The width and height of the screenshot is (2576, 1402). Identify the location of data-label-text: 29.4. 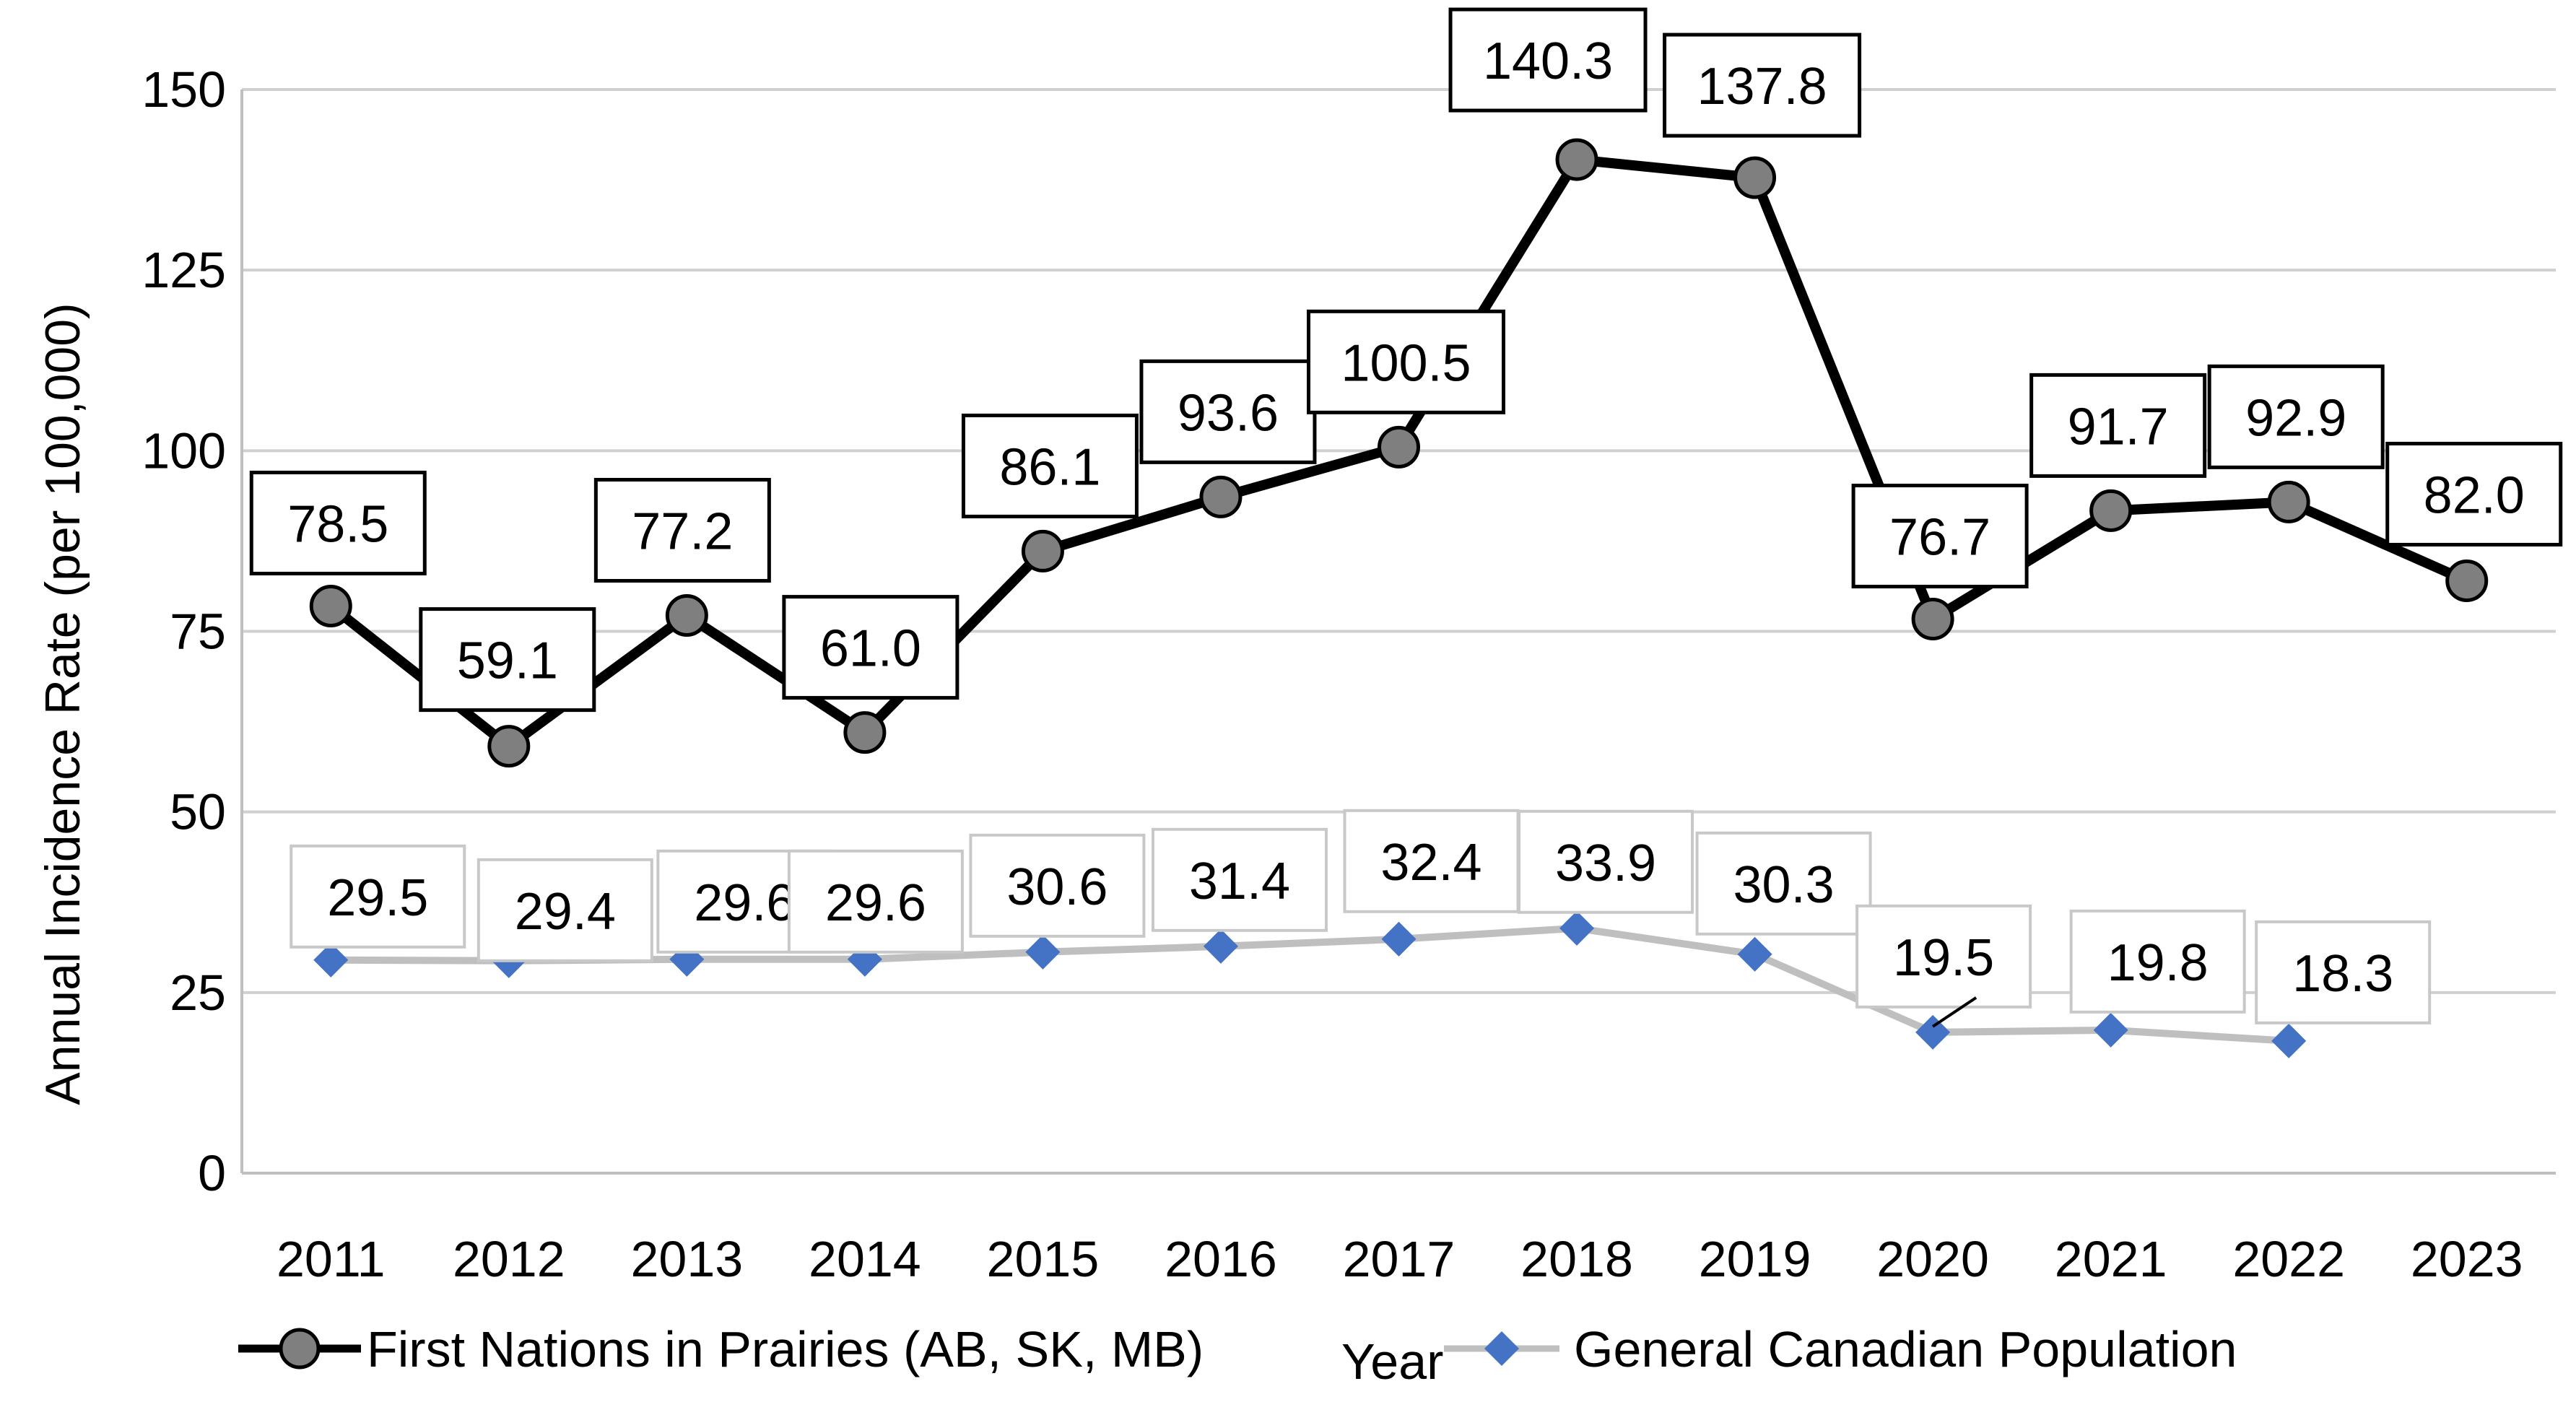
(565, 912).